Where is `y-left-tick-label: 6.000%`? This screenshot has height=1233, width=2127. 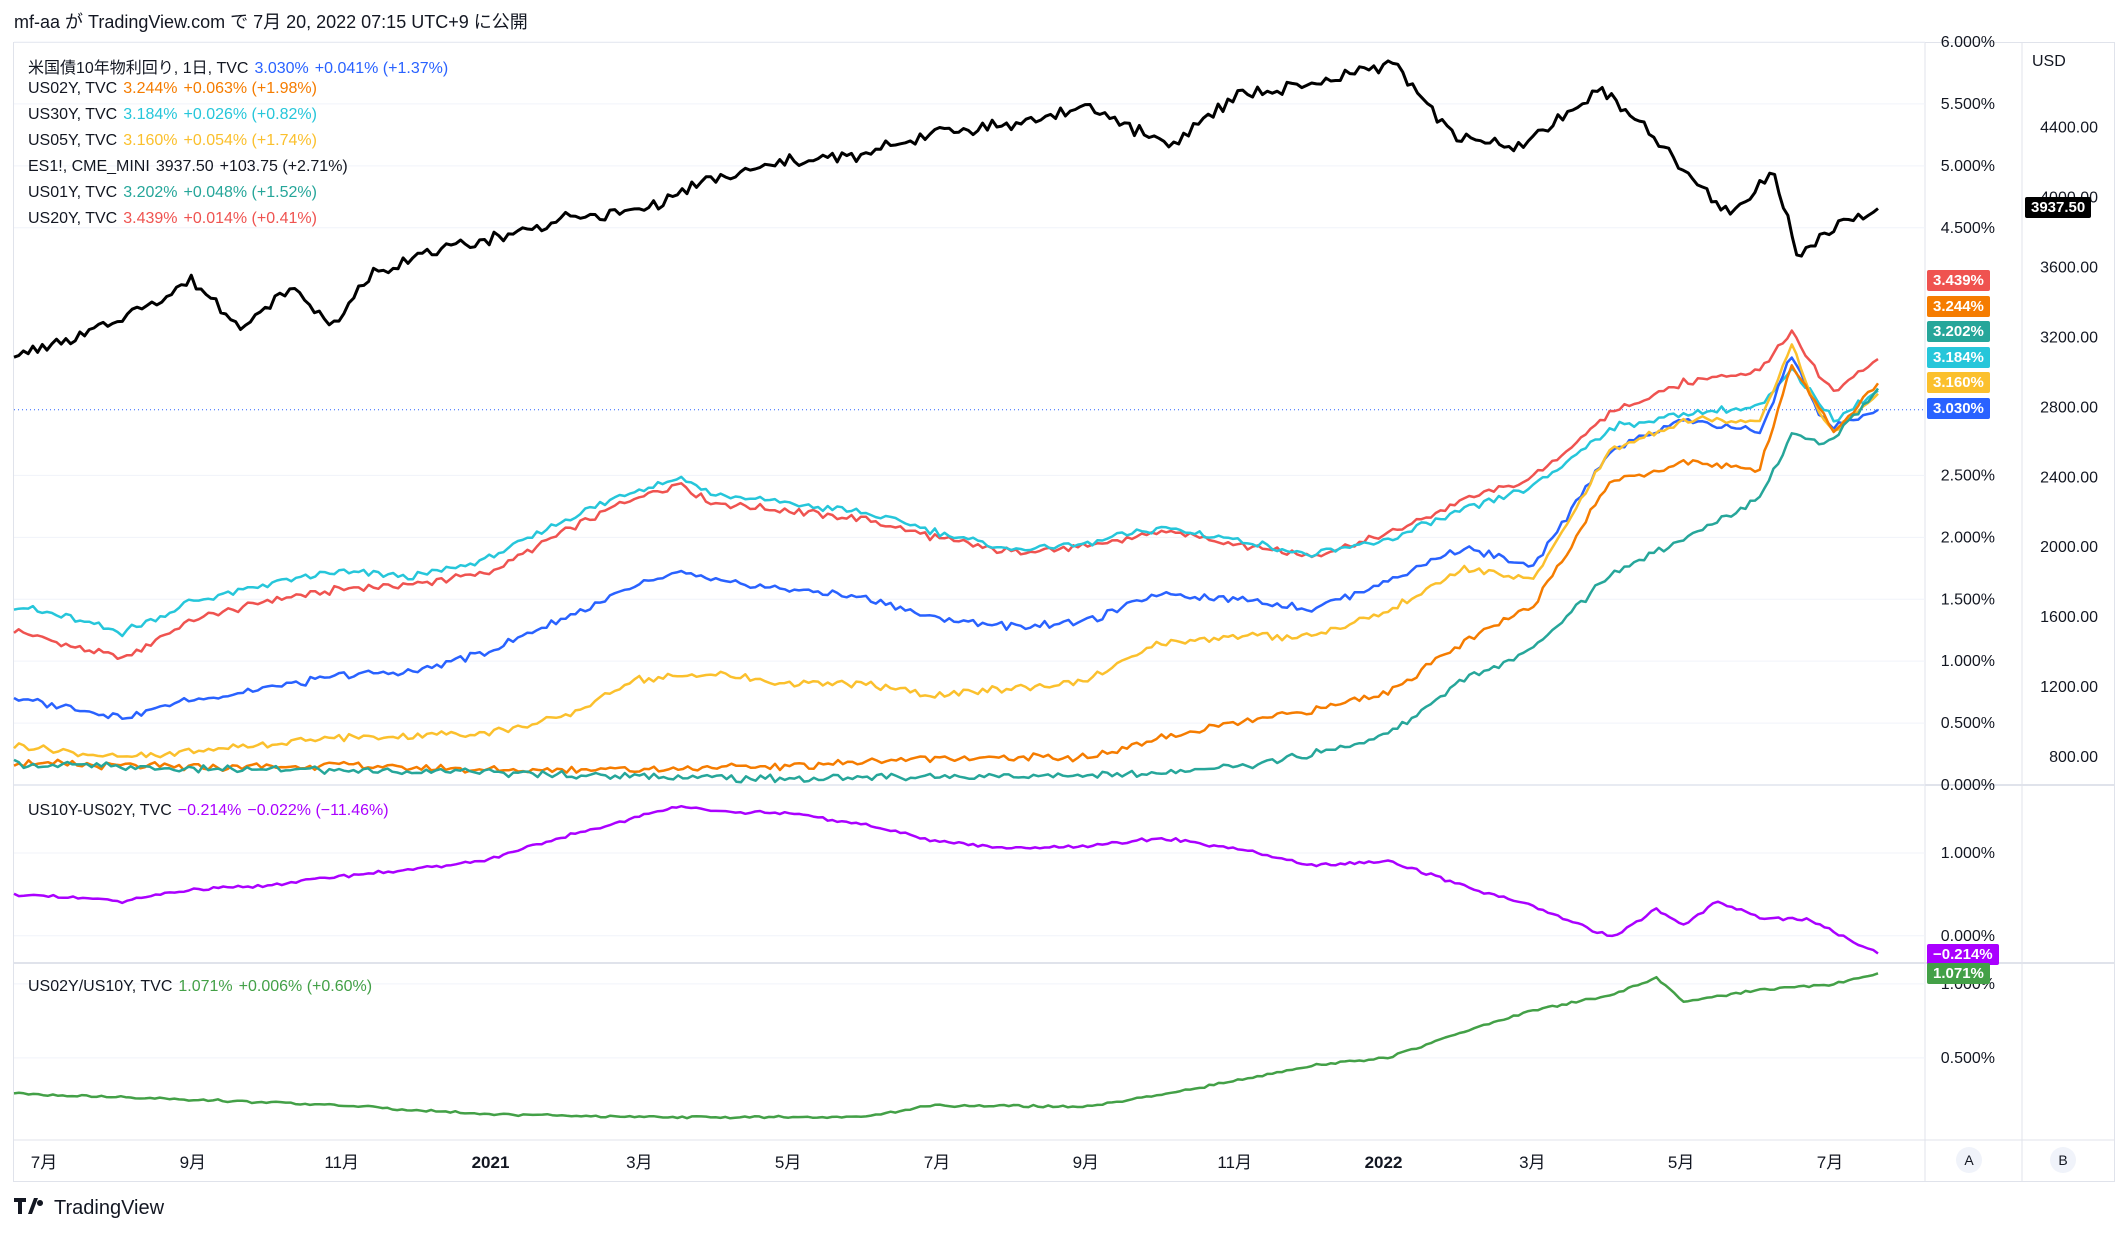 y-left-tick-label: 6.000% is located at coordinates (1968, 42).